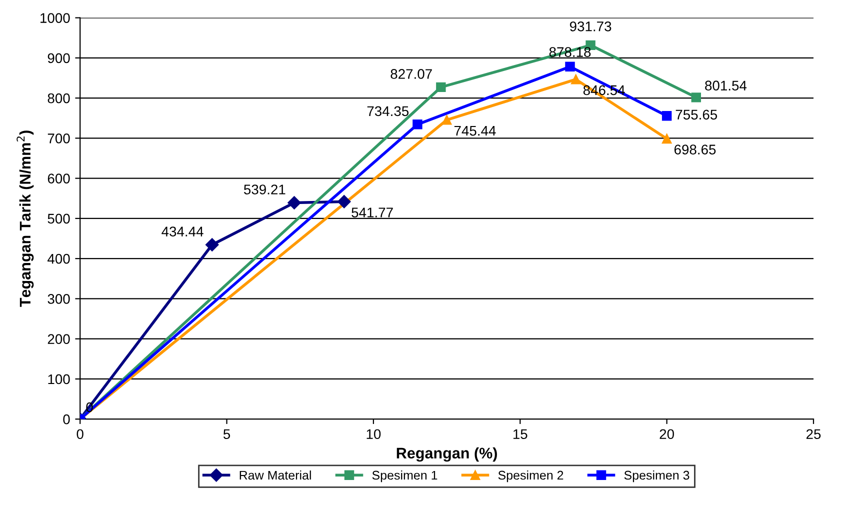 Image resolution: width=843 pixels, height=508 pixels. What do you see at coordinates (657, 476) in the screenshot?
I see `legend-label: Spesimen 3` at bounding box center [657, 476].